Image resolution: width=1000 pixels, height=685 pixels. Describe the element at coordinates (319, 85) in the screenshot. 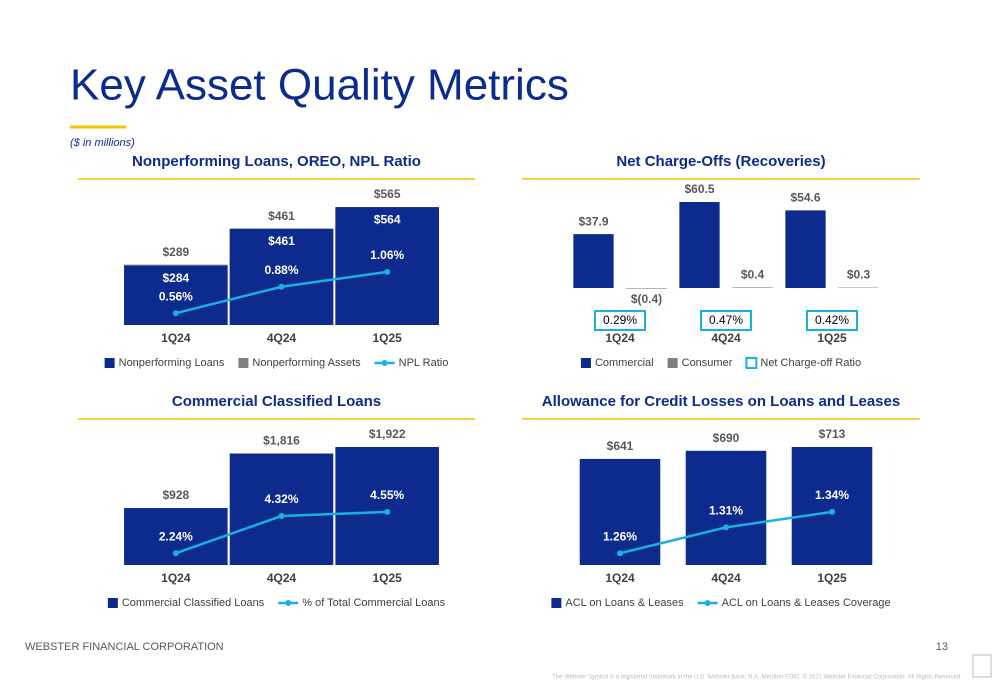

I see `slide-title: Key Asset Quality Metrics` at that location.